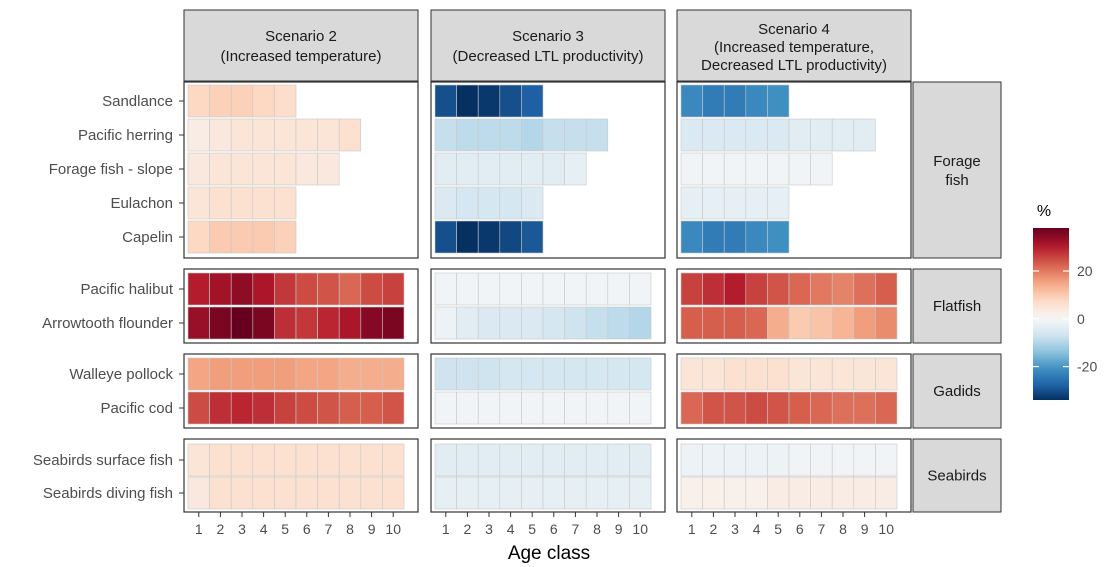  I want to click on row-label: Arrowtooth flounder, so click(107, 323).